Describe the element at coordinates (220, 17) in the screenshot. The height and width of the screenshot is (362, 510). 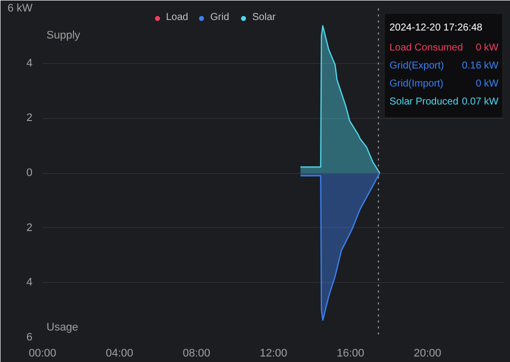
I see `legend-label: Grid` at that location.